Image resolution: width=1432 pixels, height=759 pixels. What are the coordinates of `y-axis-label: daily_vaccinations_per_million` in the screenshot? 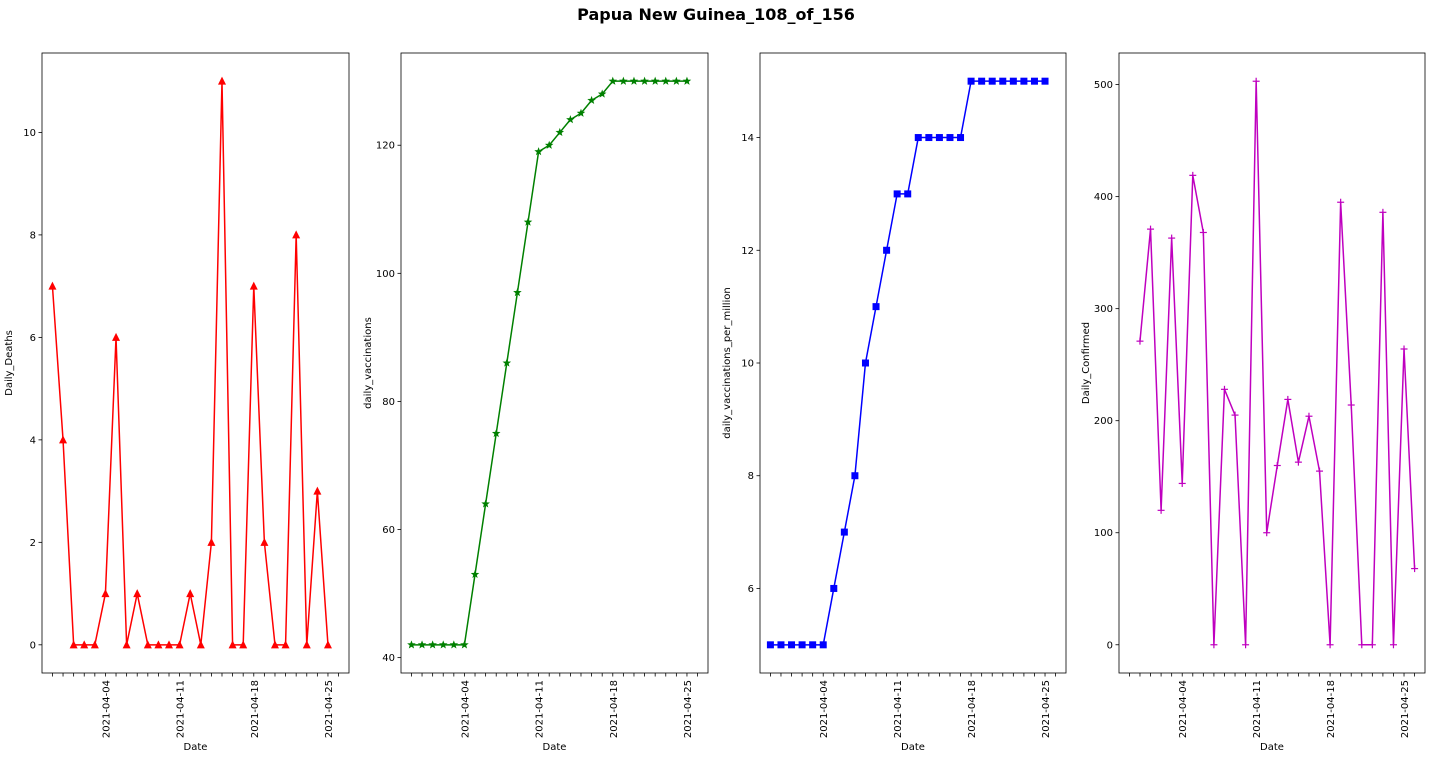 It's located at (727, 363).